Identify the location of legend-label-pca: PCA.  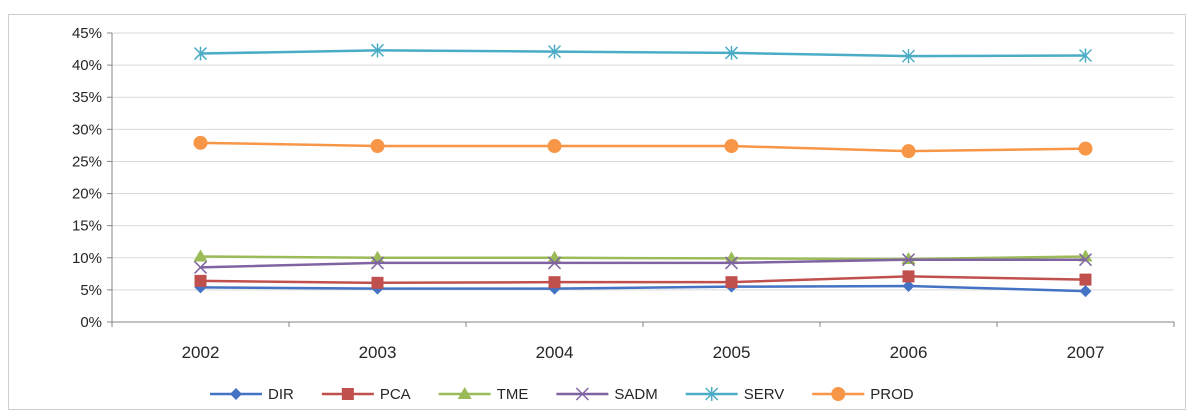
(395, 394).